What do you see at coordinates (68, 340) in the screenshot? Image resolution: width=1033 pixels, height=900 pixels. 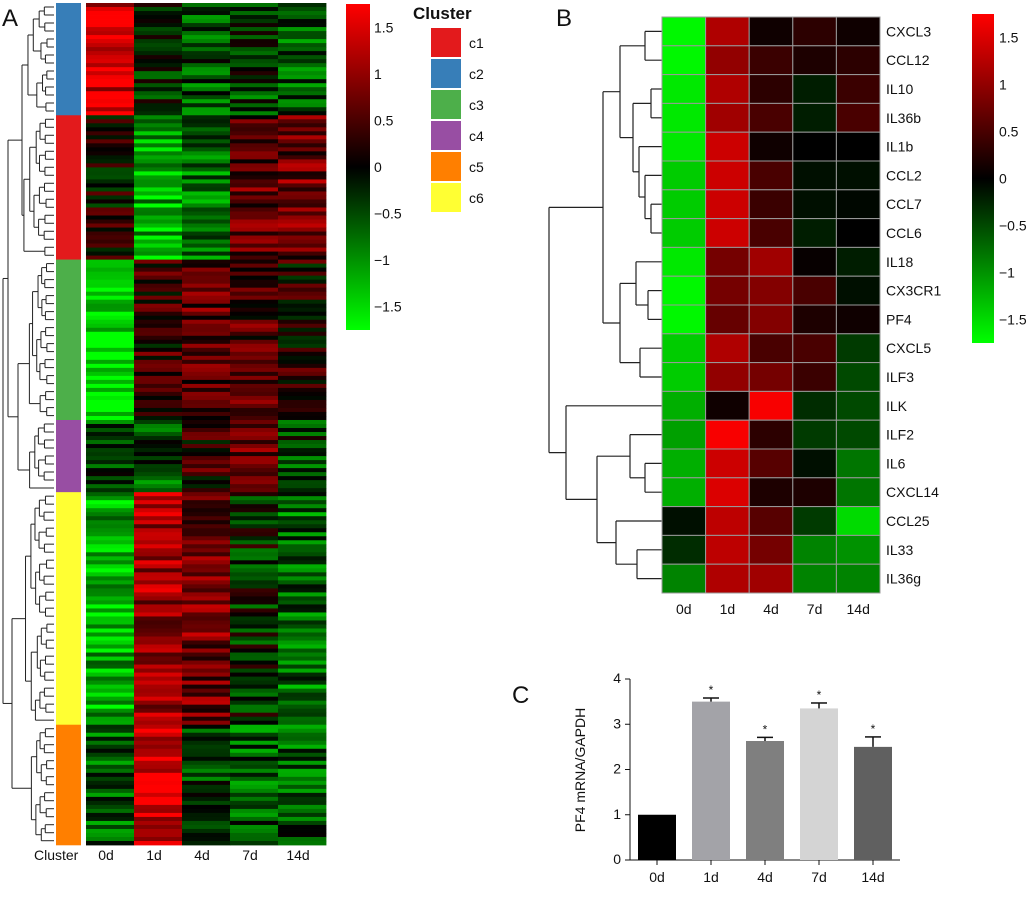 I see `cluster-band-c3` at bounding box center [68, 340].